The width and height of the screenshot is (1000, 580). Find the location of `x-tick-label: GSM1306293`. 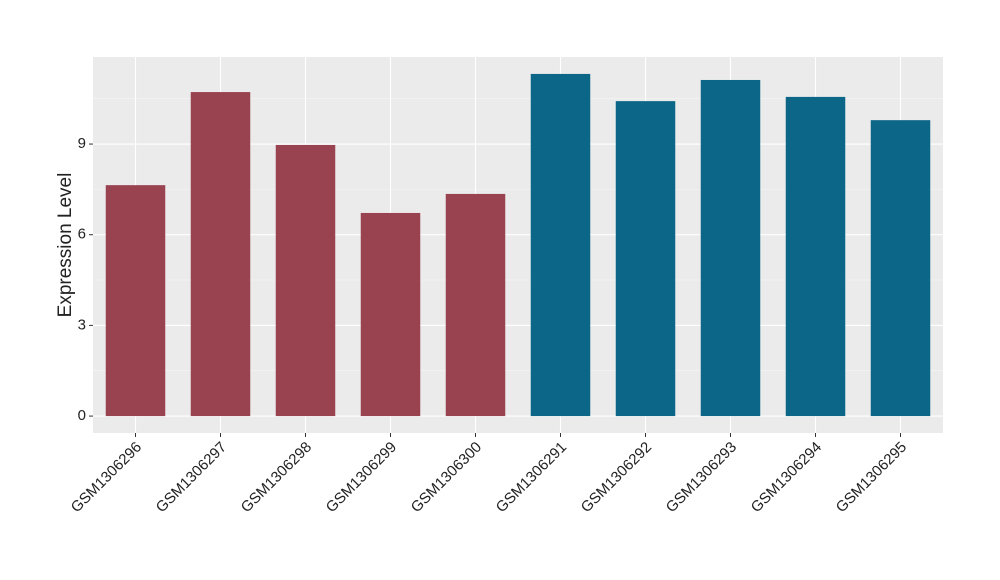

x-tick-label: GSM1306293 is located at coordinates (701, 477).